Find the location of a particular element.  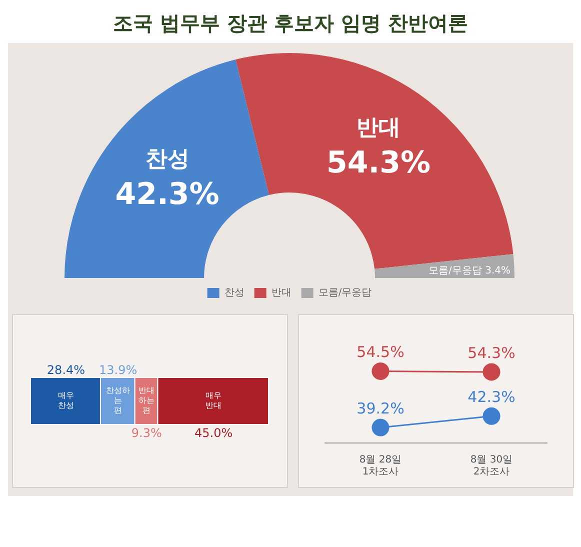

x-tick-label: 8월 28일 1차조사 is located at coordinates (380, 466).